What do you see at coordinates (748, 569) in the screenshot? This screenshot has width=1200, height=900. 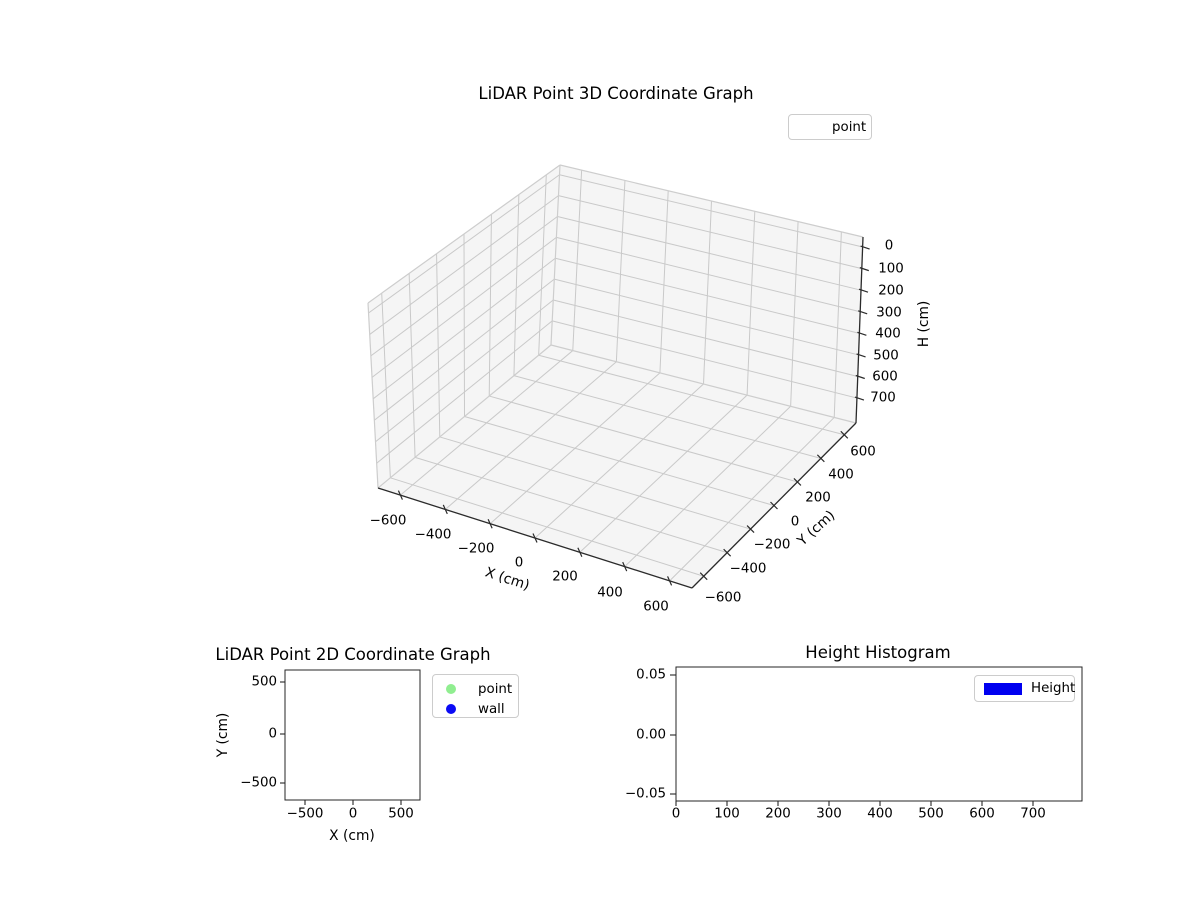 I see `plot3d-y-tick-label: −400` at bounding box center [748, 569].